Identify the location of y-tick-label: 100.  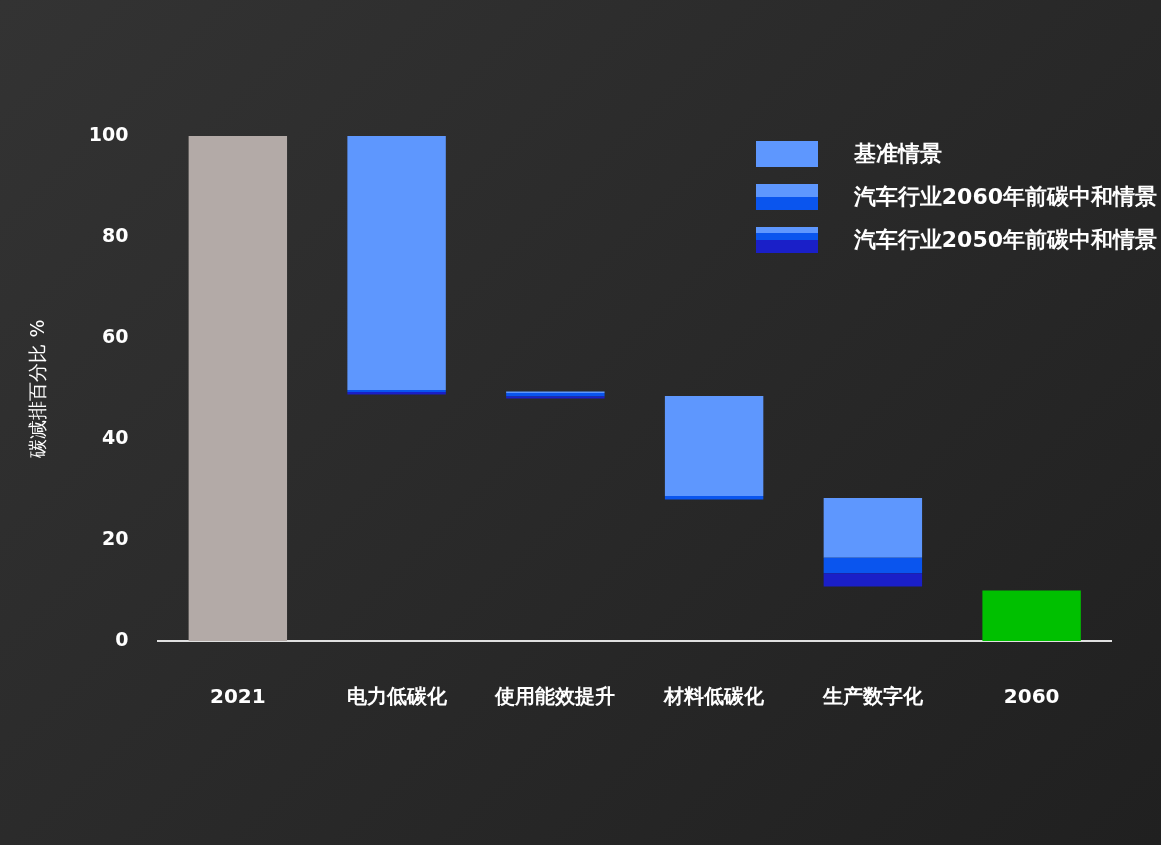
(108, 133).